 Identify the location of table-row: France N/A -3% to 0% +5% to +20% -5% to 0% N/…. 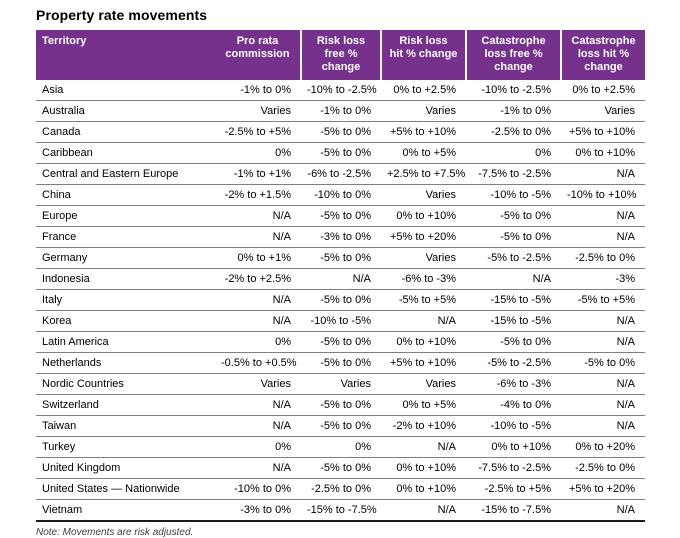
(340, 237).